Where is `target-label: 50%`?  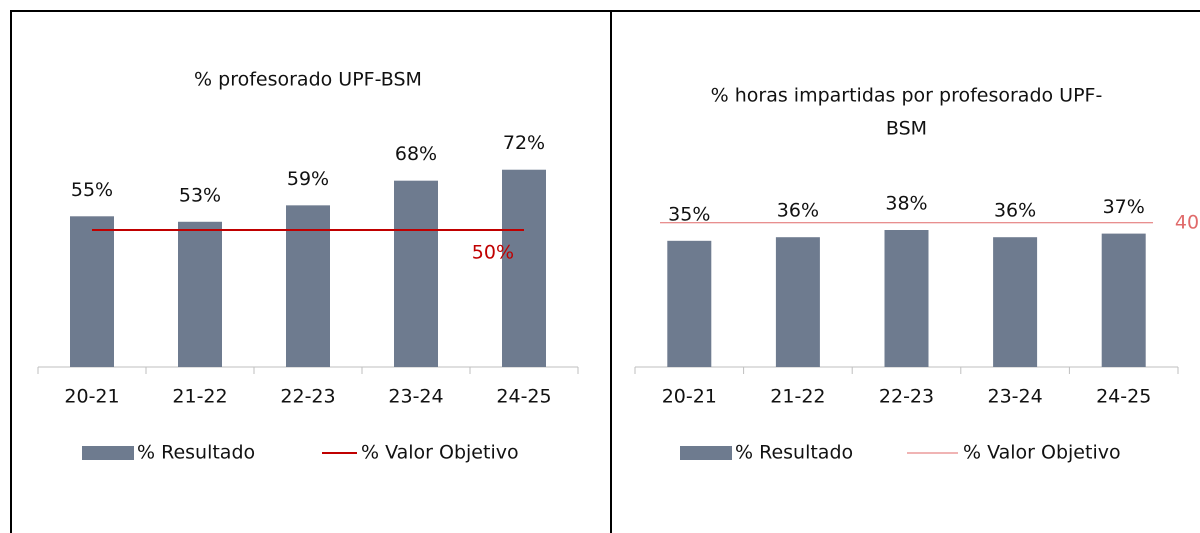 target-label: 50% is located at coordinates (493, 253).